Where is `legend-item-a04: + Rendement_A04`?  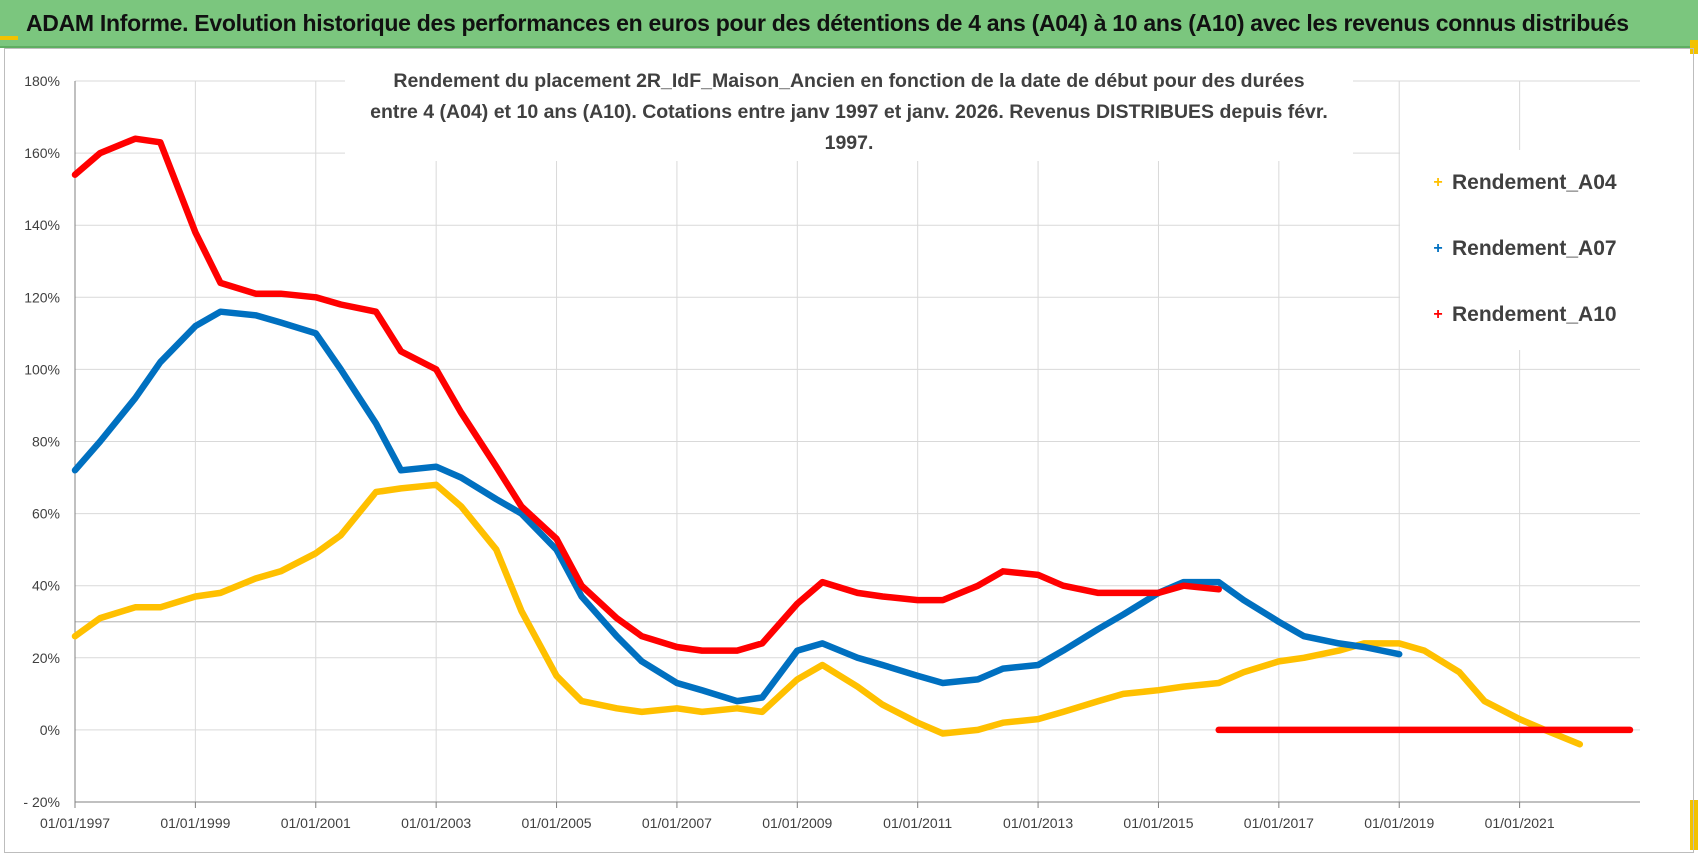
legend-item-a04: + Rendement_A04 is located at coordinates (1523, 183).